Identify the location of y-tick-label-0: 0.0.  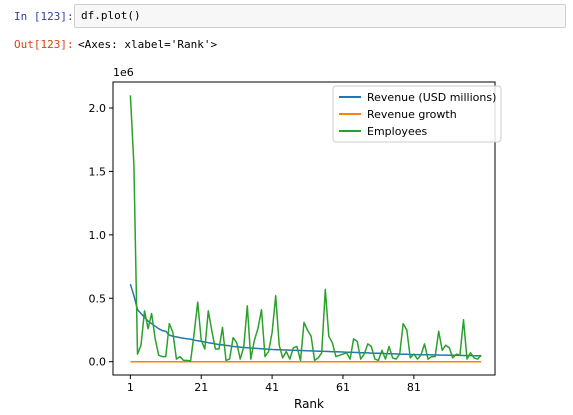
(98, 362).